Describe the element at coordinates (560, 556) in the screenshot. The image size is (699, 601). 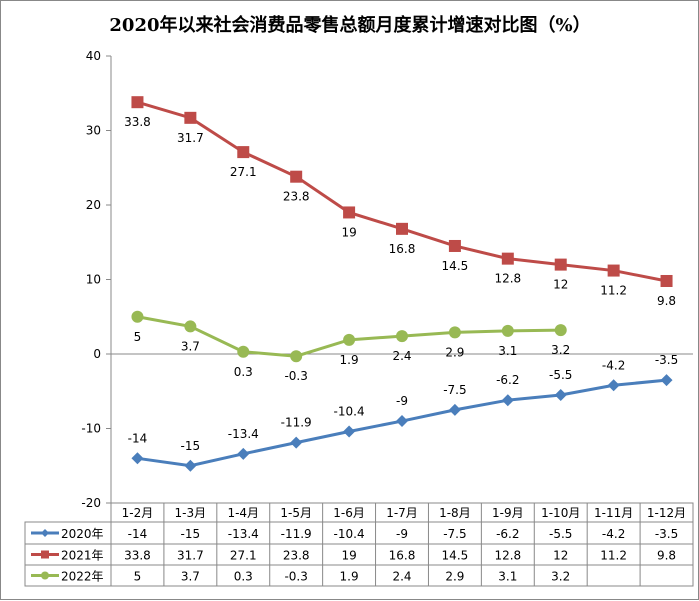
I see `table-cell: 12` at that location.